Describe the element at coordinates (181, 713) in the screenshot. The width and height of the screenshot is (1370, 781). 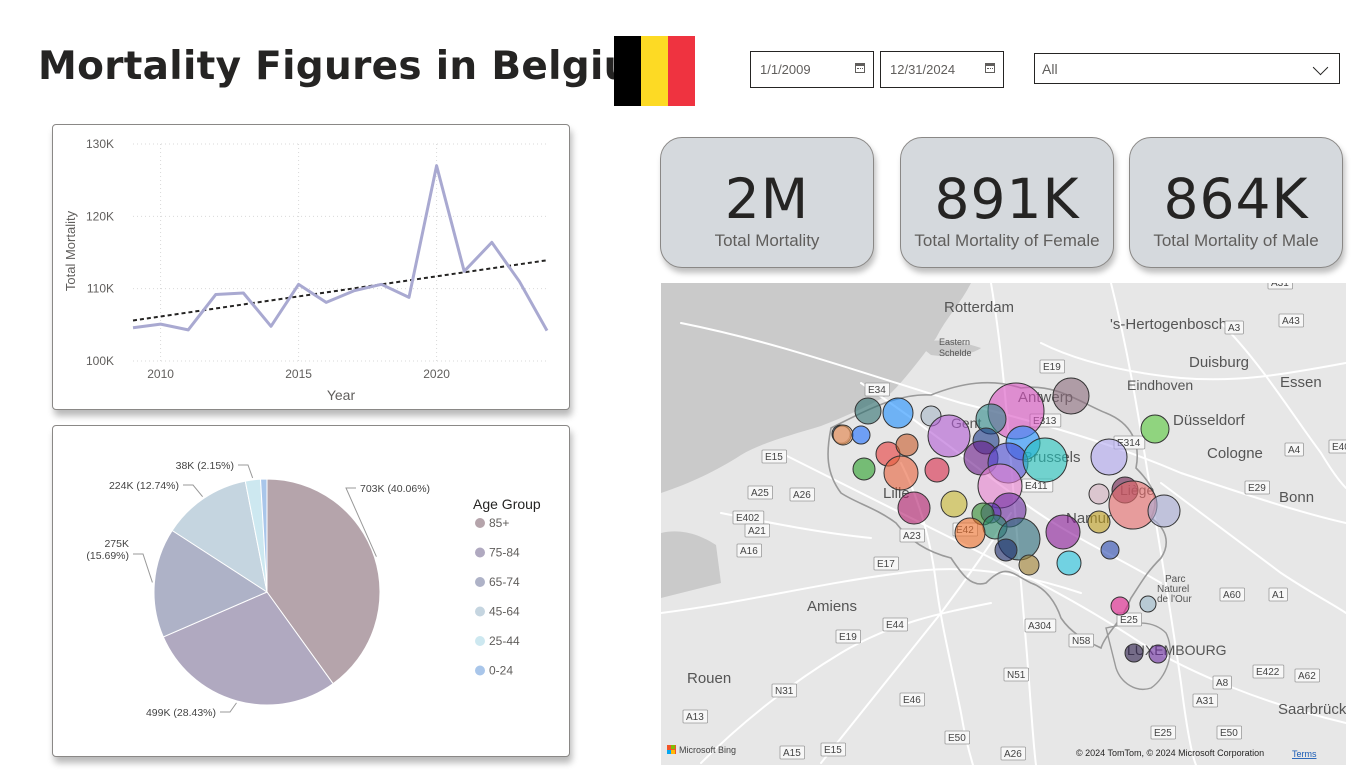
I see `pie-data-label: 499K (28.43%)` at that location.